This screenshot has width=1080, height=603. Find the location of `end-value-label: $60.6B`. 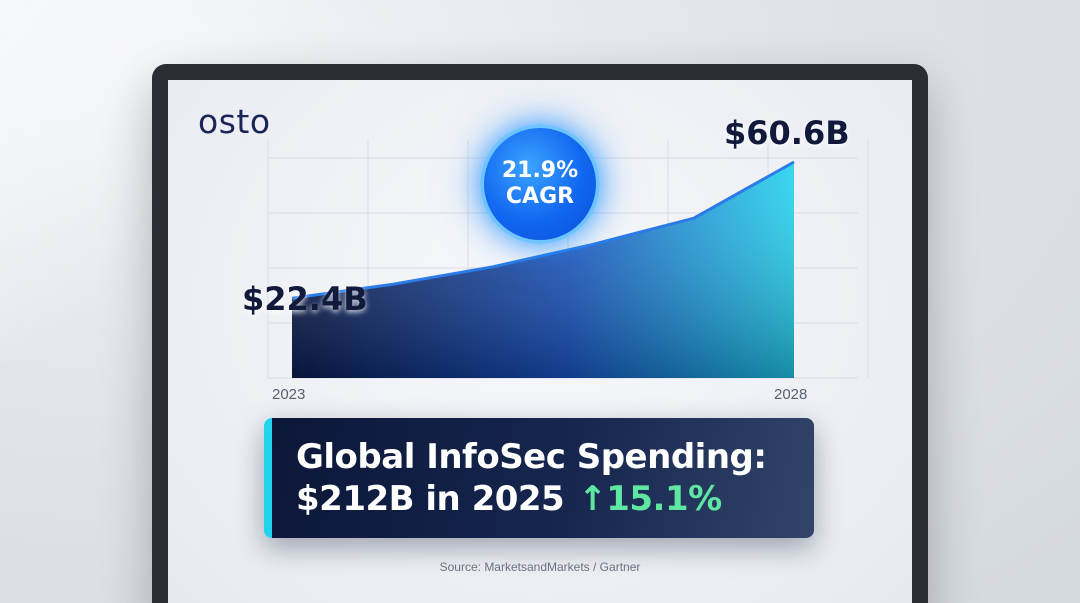

end-value-label: $60.6B is located at coordinates (787, 133).